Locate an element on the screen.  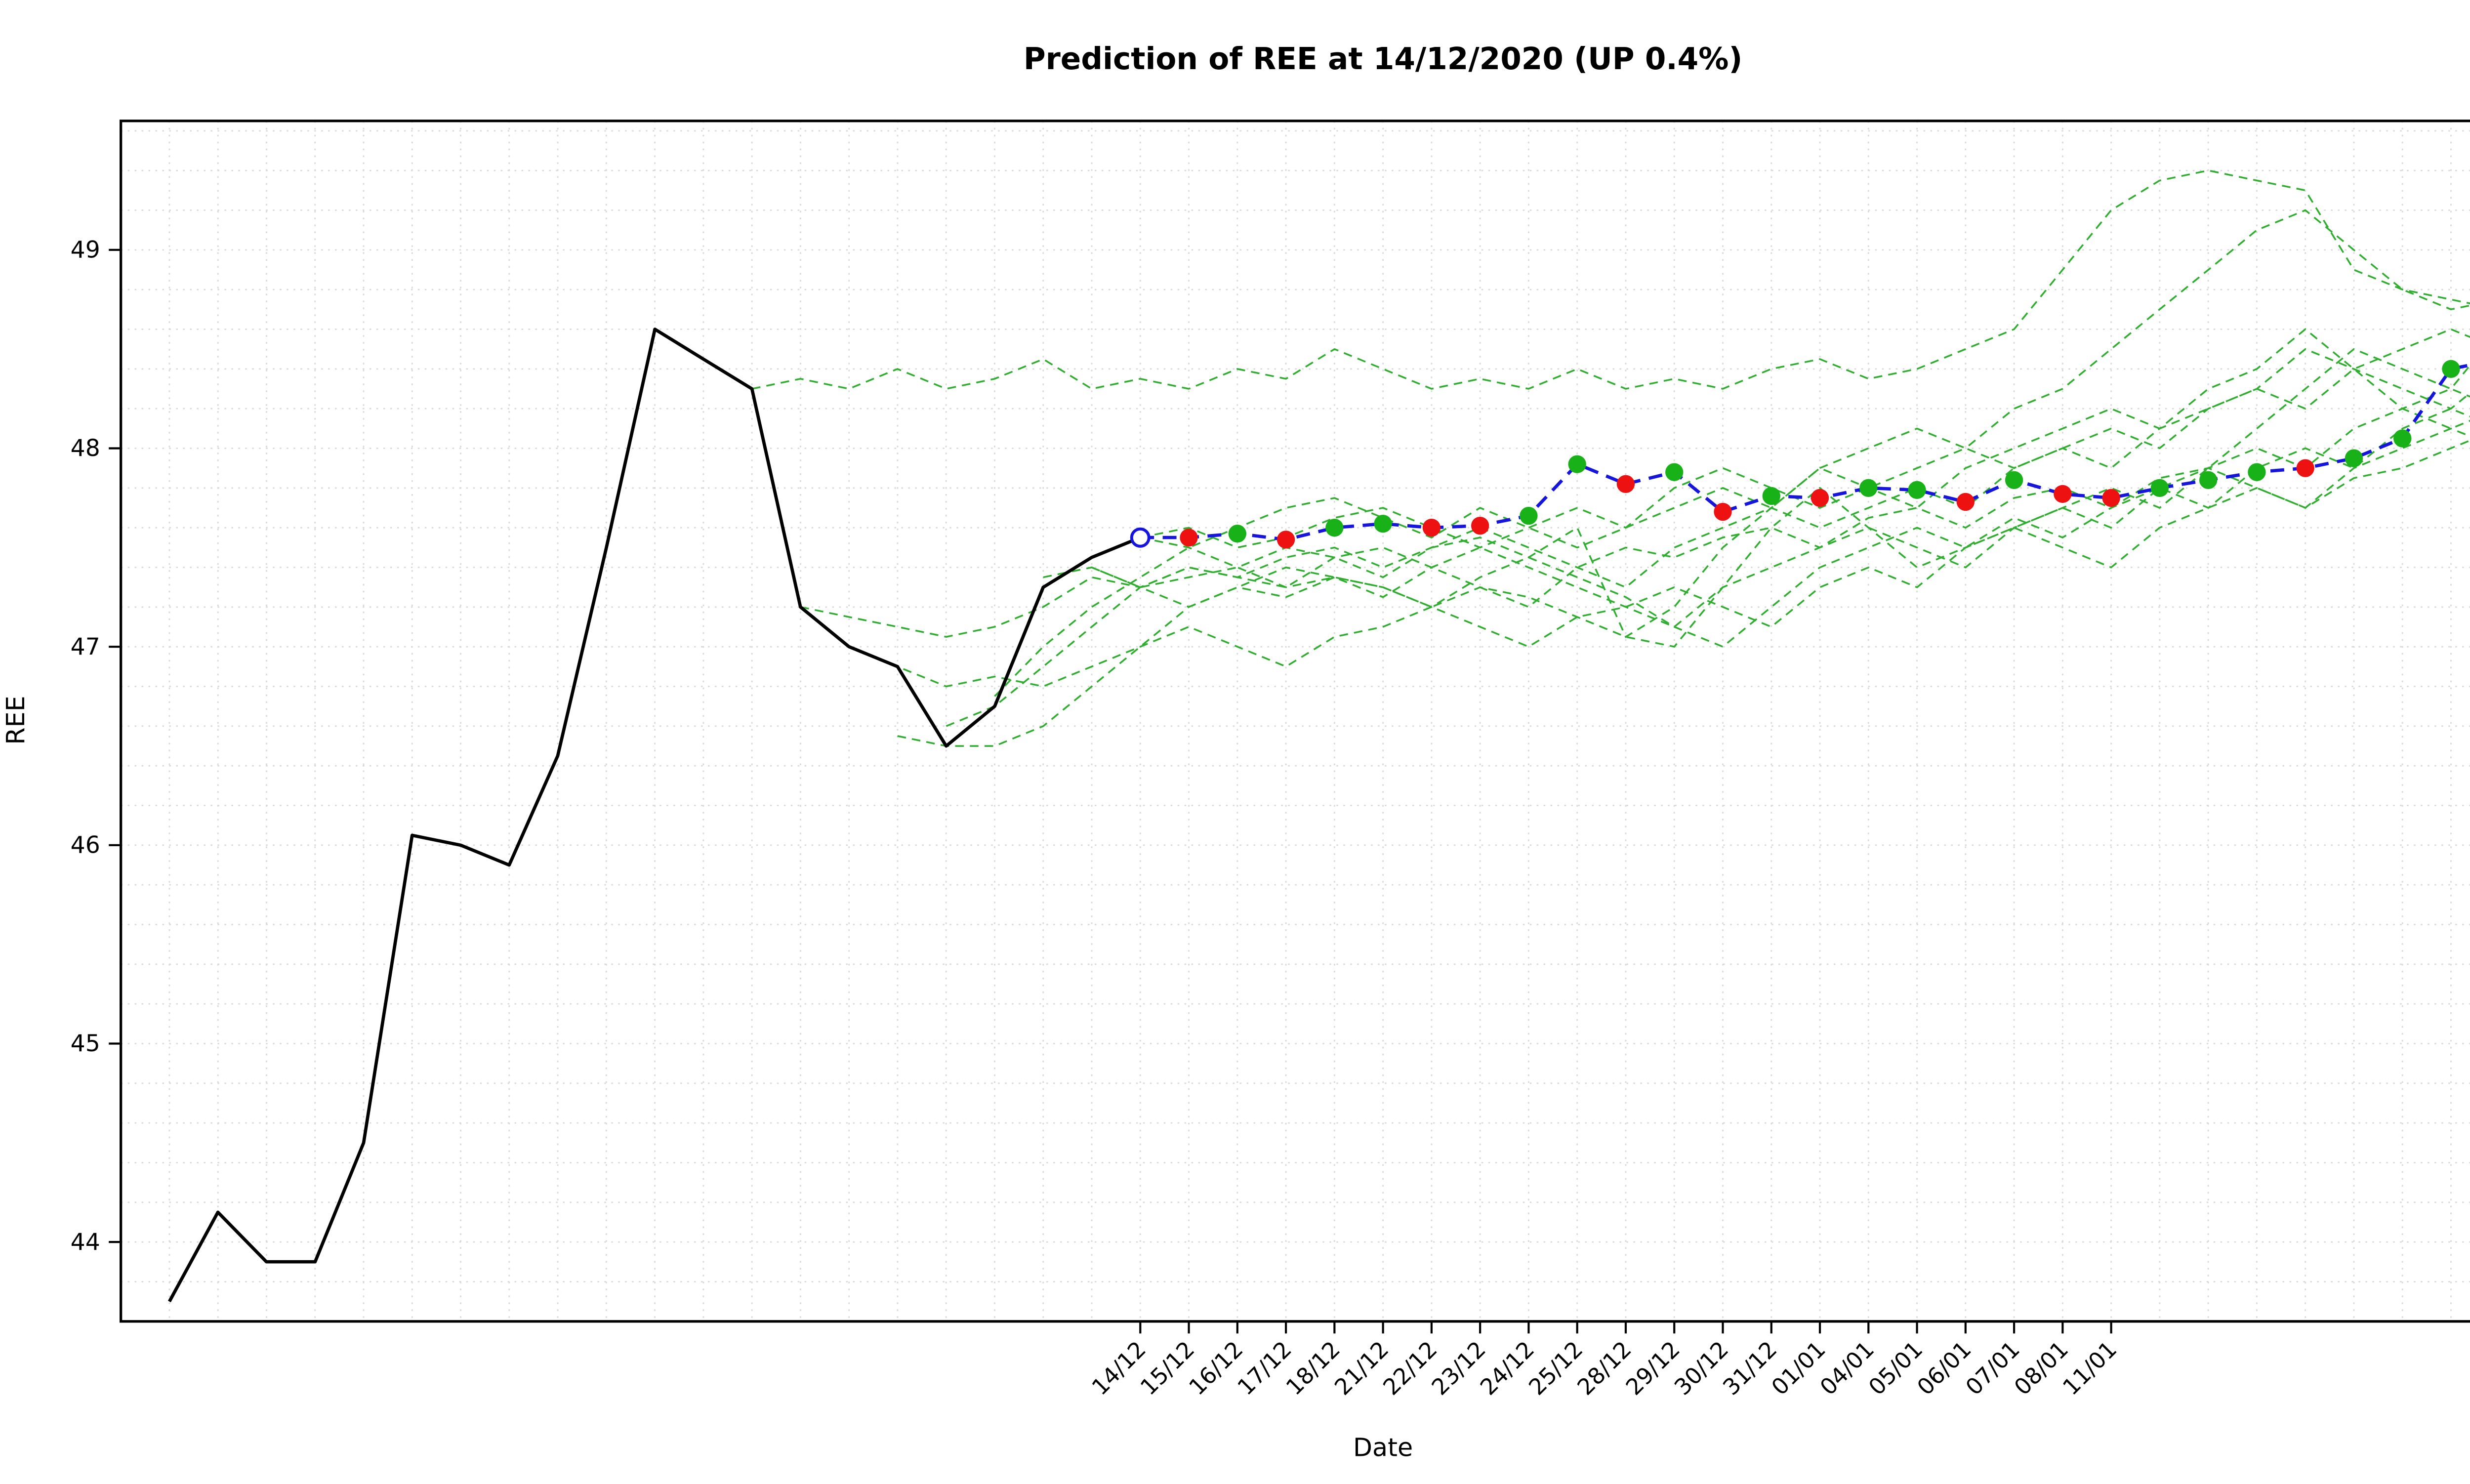
x-tick-label: 01/01 is located at coordinates (1799, 1368).